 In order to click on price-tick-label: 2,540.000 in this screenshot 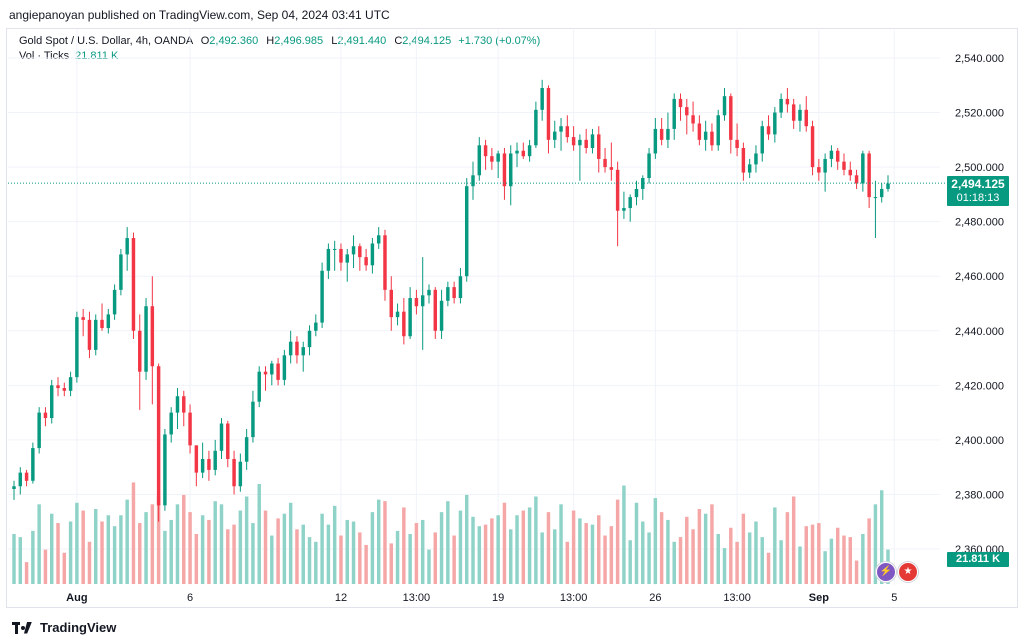, I will do `click(979, 59)`.